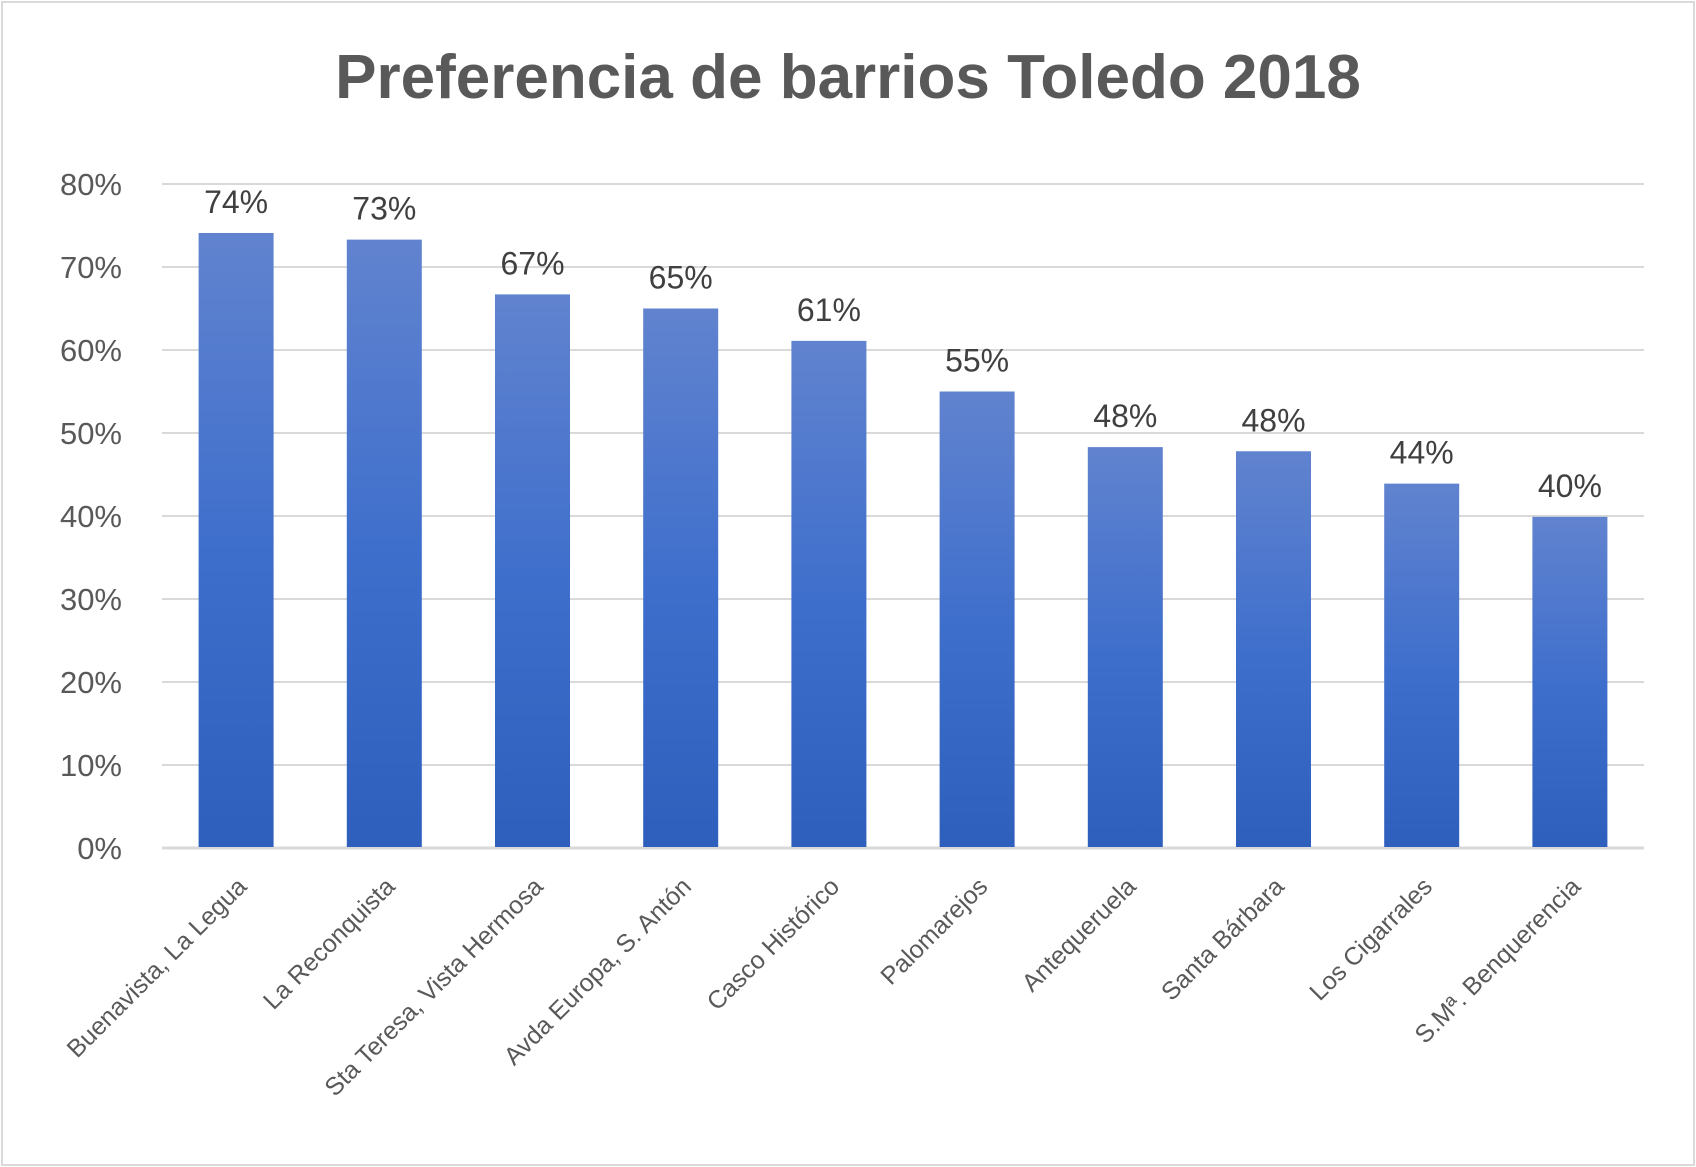 The width and height of the screenshot is (1696, 1167). I want to click on data-label: 61%, so click(829, 310).